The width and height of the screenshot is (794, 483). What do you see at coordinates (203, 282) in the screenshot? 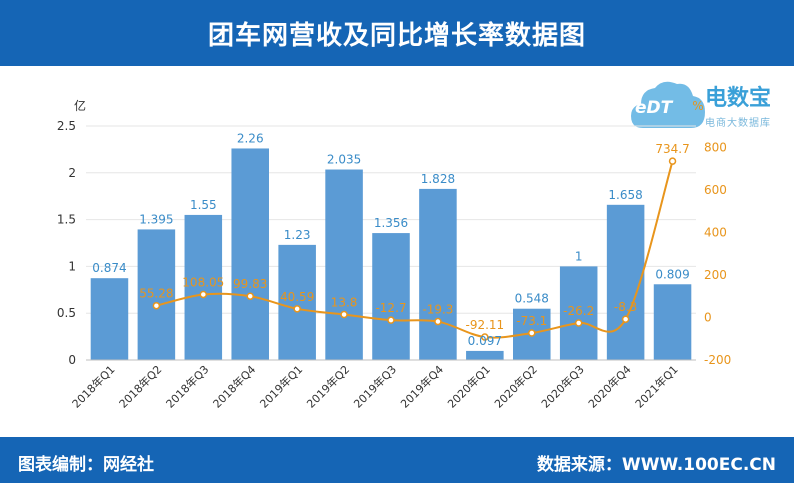
I see `growth-value-label: 108.05` at bounding box center [203, 282].